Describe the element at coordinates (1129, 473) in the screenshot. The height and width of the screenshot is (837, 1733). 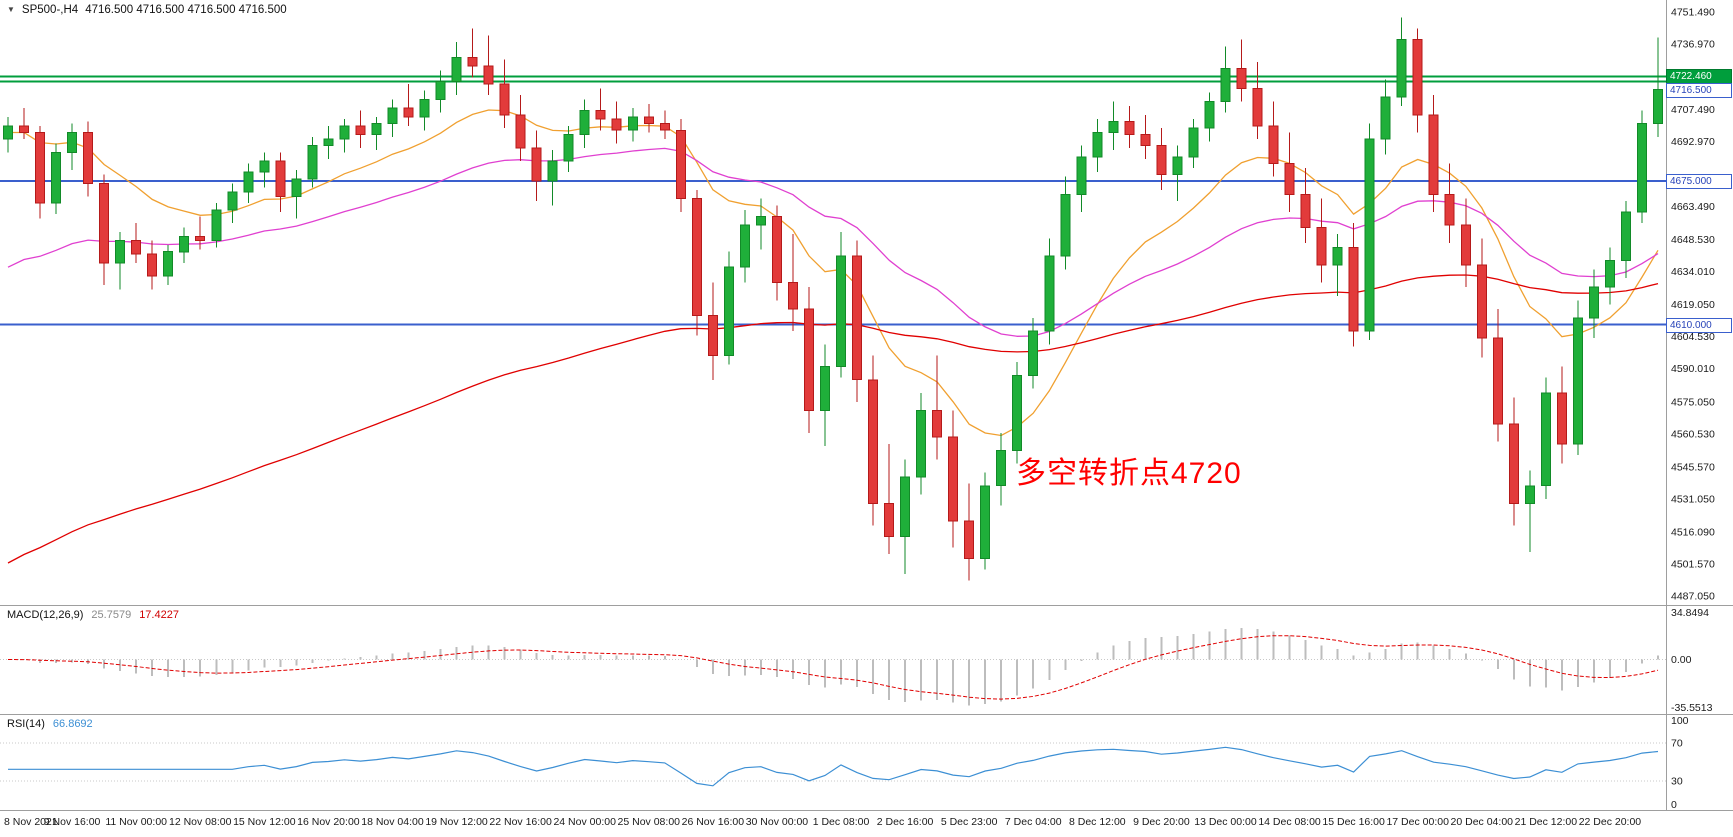
I see `chart-text-annotation: 多空转折点4720` at that location.